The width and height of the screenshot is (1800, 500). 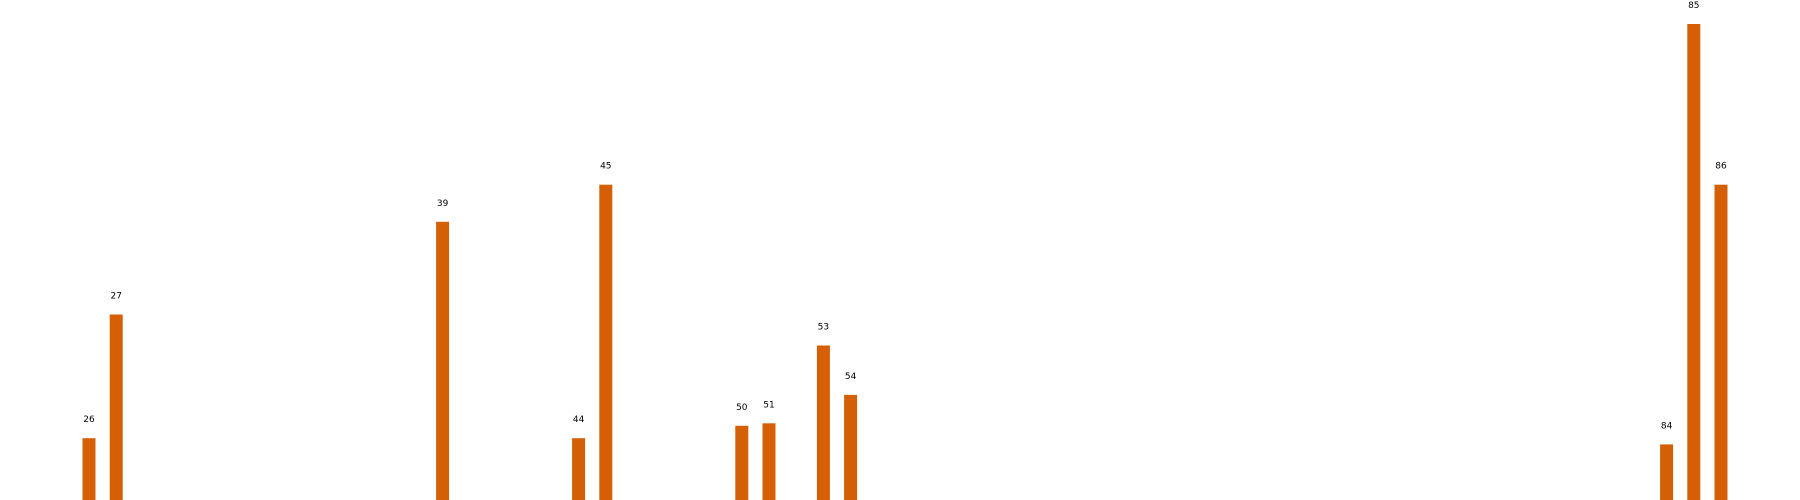 What do you see at coordinates (742, 408) in the screenshot?
I see `bar-label-50: 50` at bounding box center [742, 408].